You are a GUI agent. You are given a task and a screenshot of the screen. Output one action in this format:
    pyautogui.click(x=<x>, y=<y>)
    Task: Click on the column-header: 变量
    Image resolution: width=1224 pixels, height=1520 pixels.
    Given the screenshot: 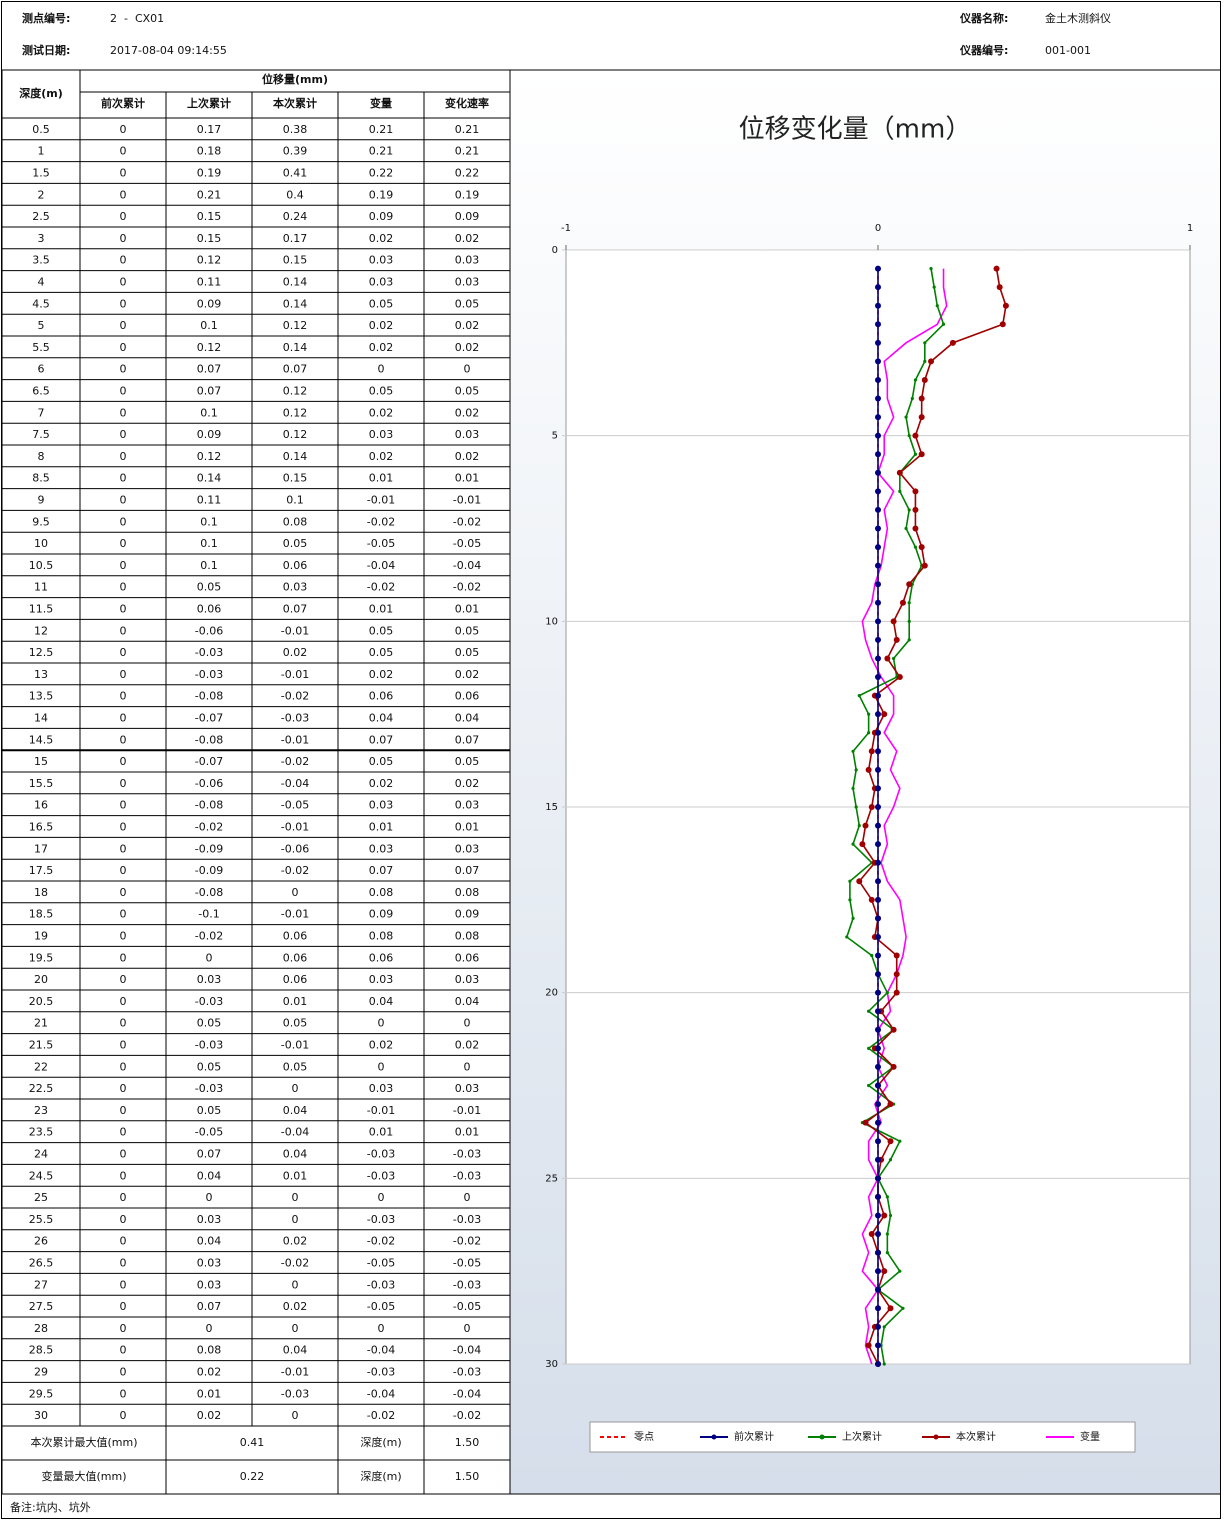 What is the action you would take?
    pyautogui.click(x=381, y=103)
    